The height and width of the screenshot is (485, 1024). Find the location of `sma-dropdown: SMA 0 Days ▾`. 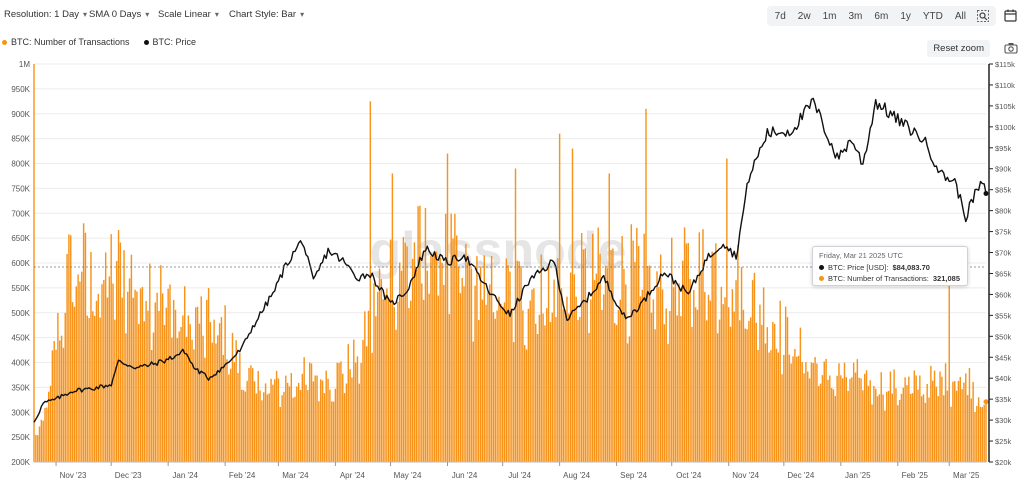

sma-dropdown: SMA 0 Days ▾ is located at coordinates (119, 14).